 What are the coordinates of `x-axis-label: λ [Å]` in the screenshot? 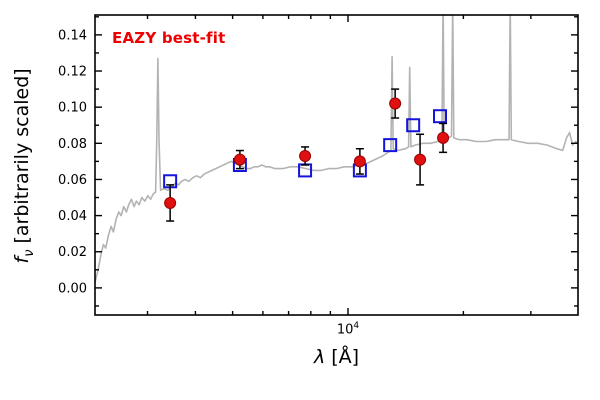 It's located at (336, 357).